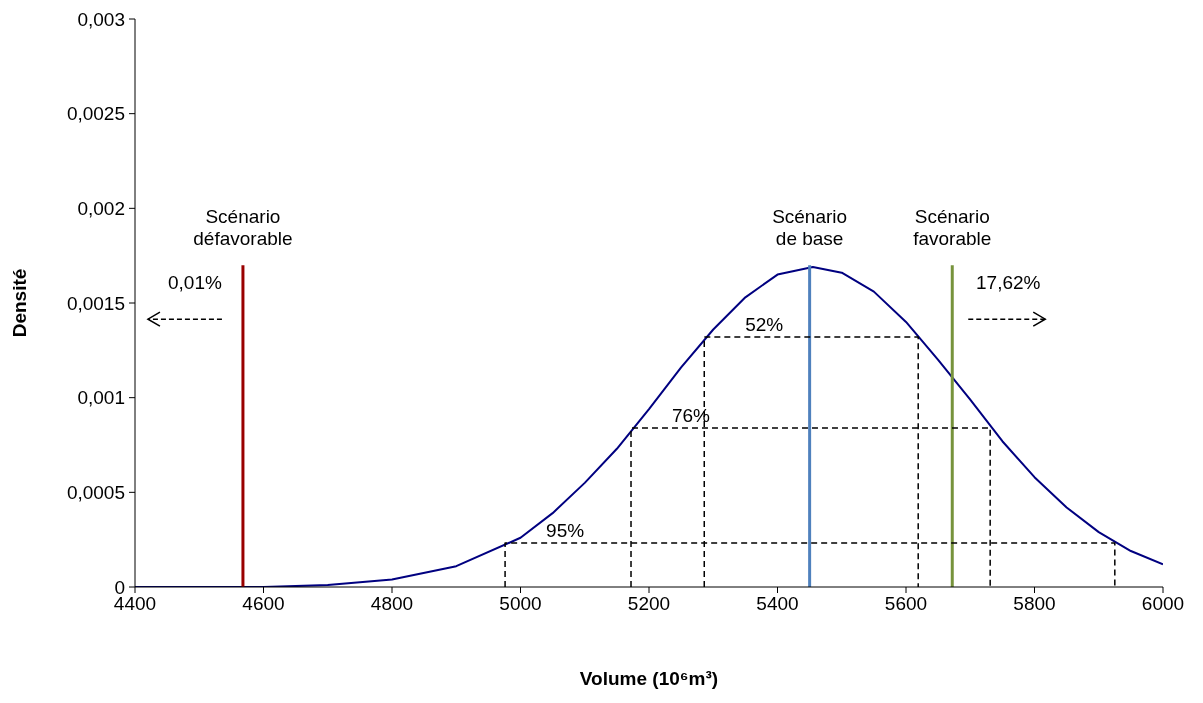 The width and height of the screenshot is (1203, 703). Describe the element at coordinates (520, 604) in the screenshot. I see `x-tick-label: 5000` at that location.